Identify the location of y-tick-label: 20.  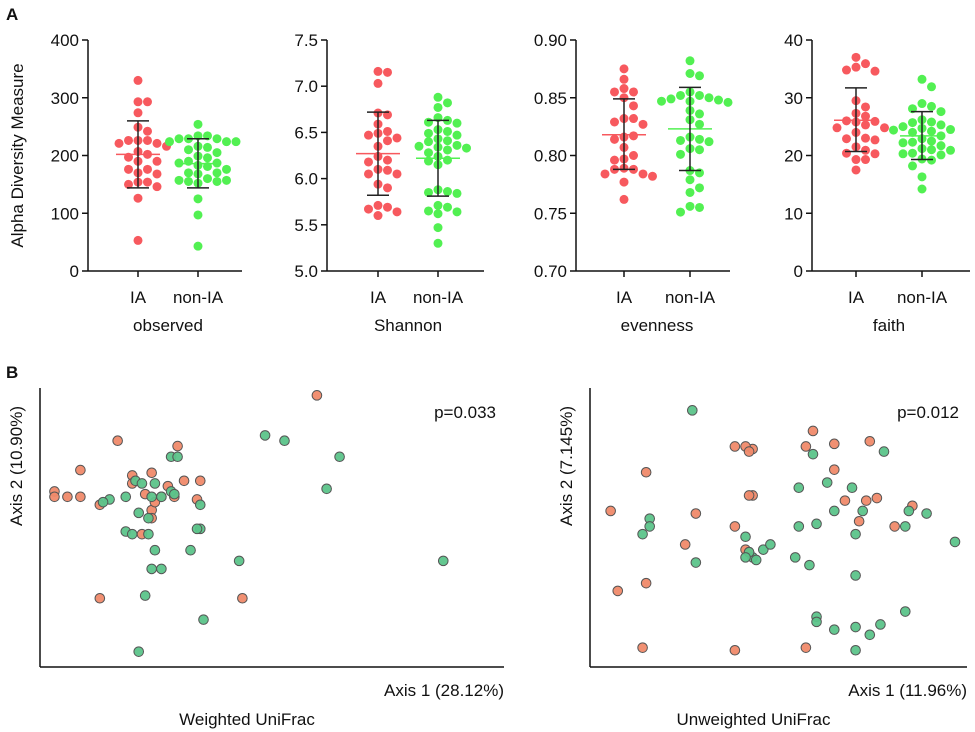
(793, 156).